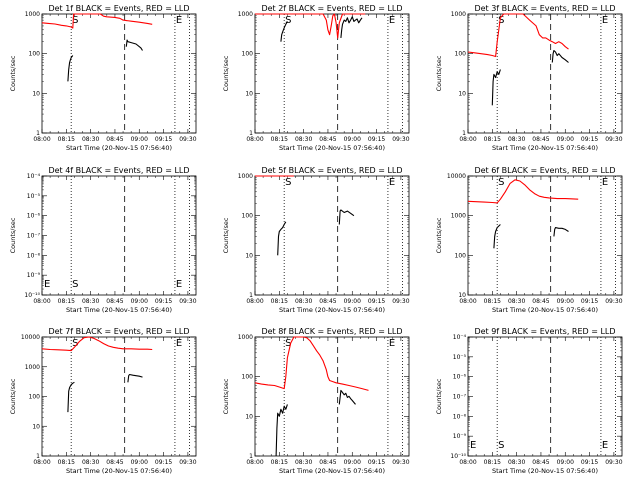 Image resolution: width=640 pixels, height=480 pixels. What do you see at coordinates (460, 337) in the screenshot?
I see `y-tick-label: 10⁻⁴` at bounding box center [460, 337].